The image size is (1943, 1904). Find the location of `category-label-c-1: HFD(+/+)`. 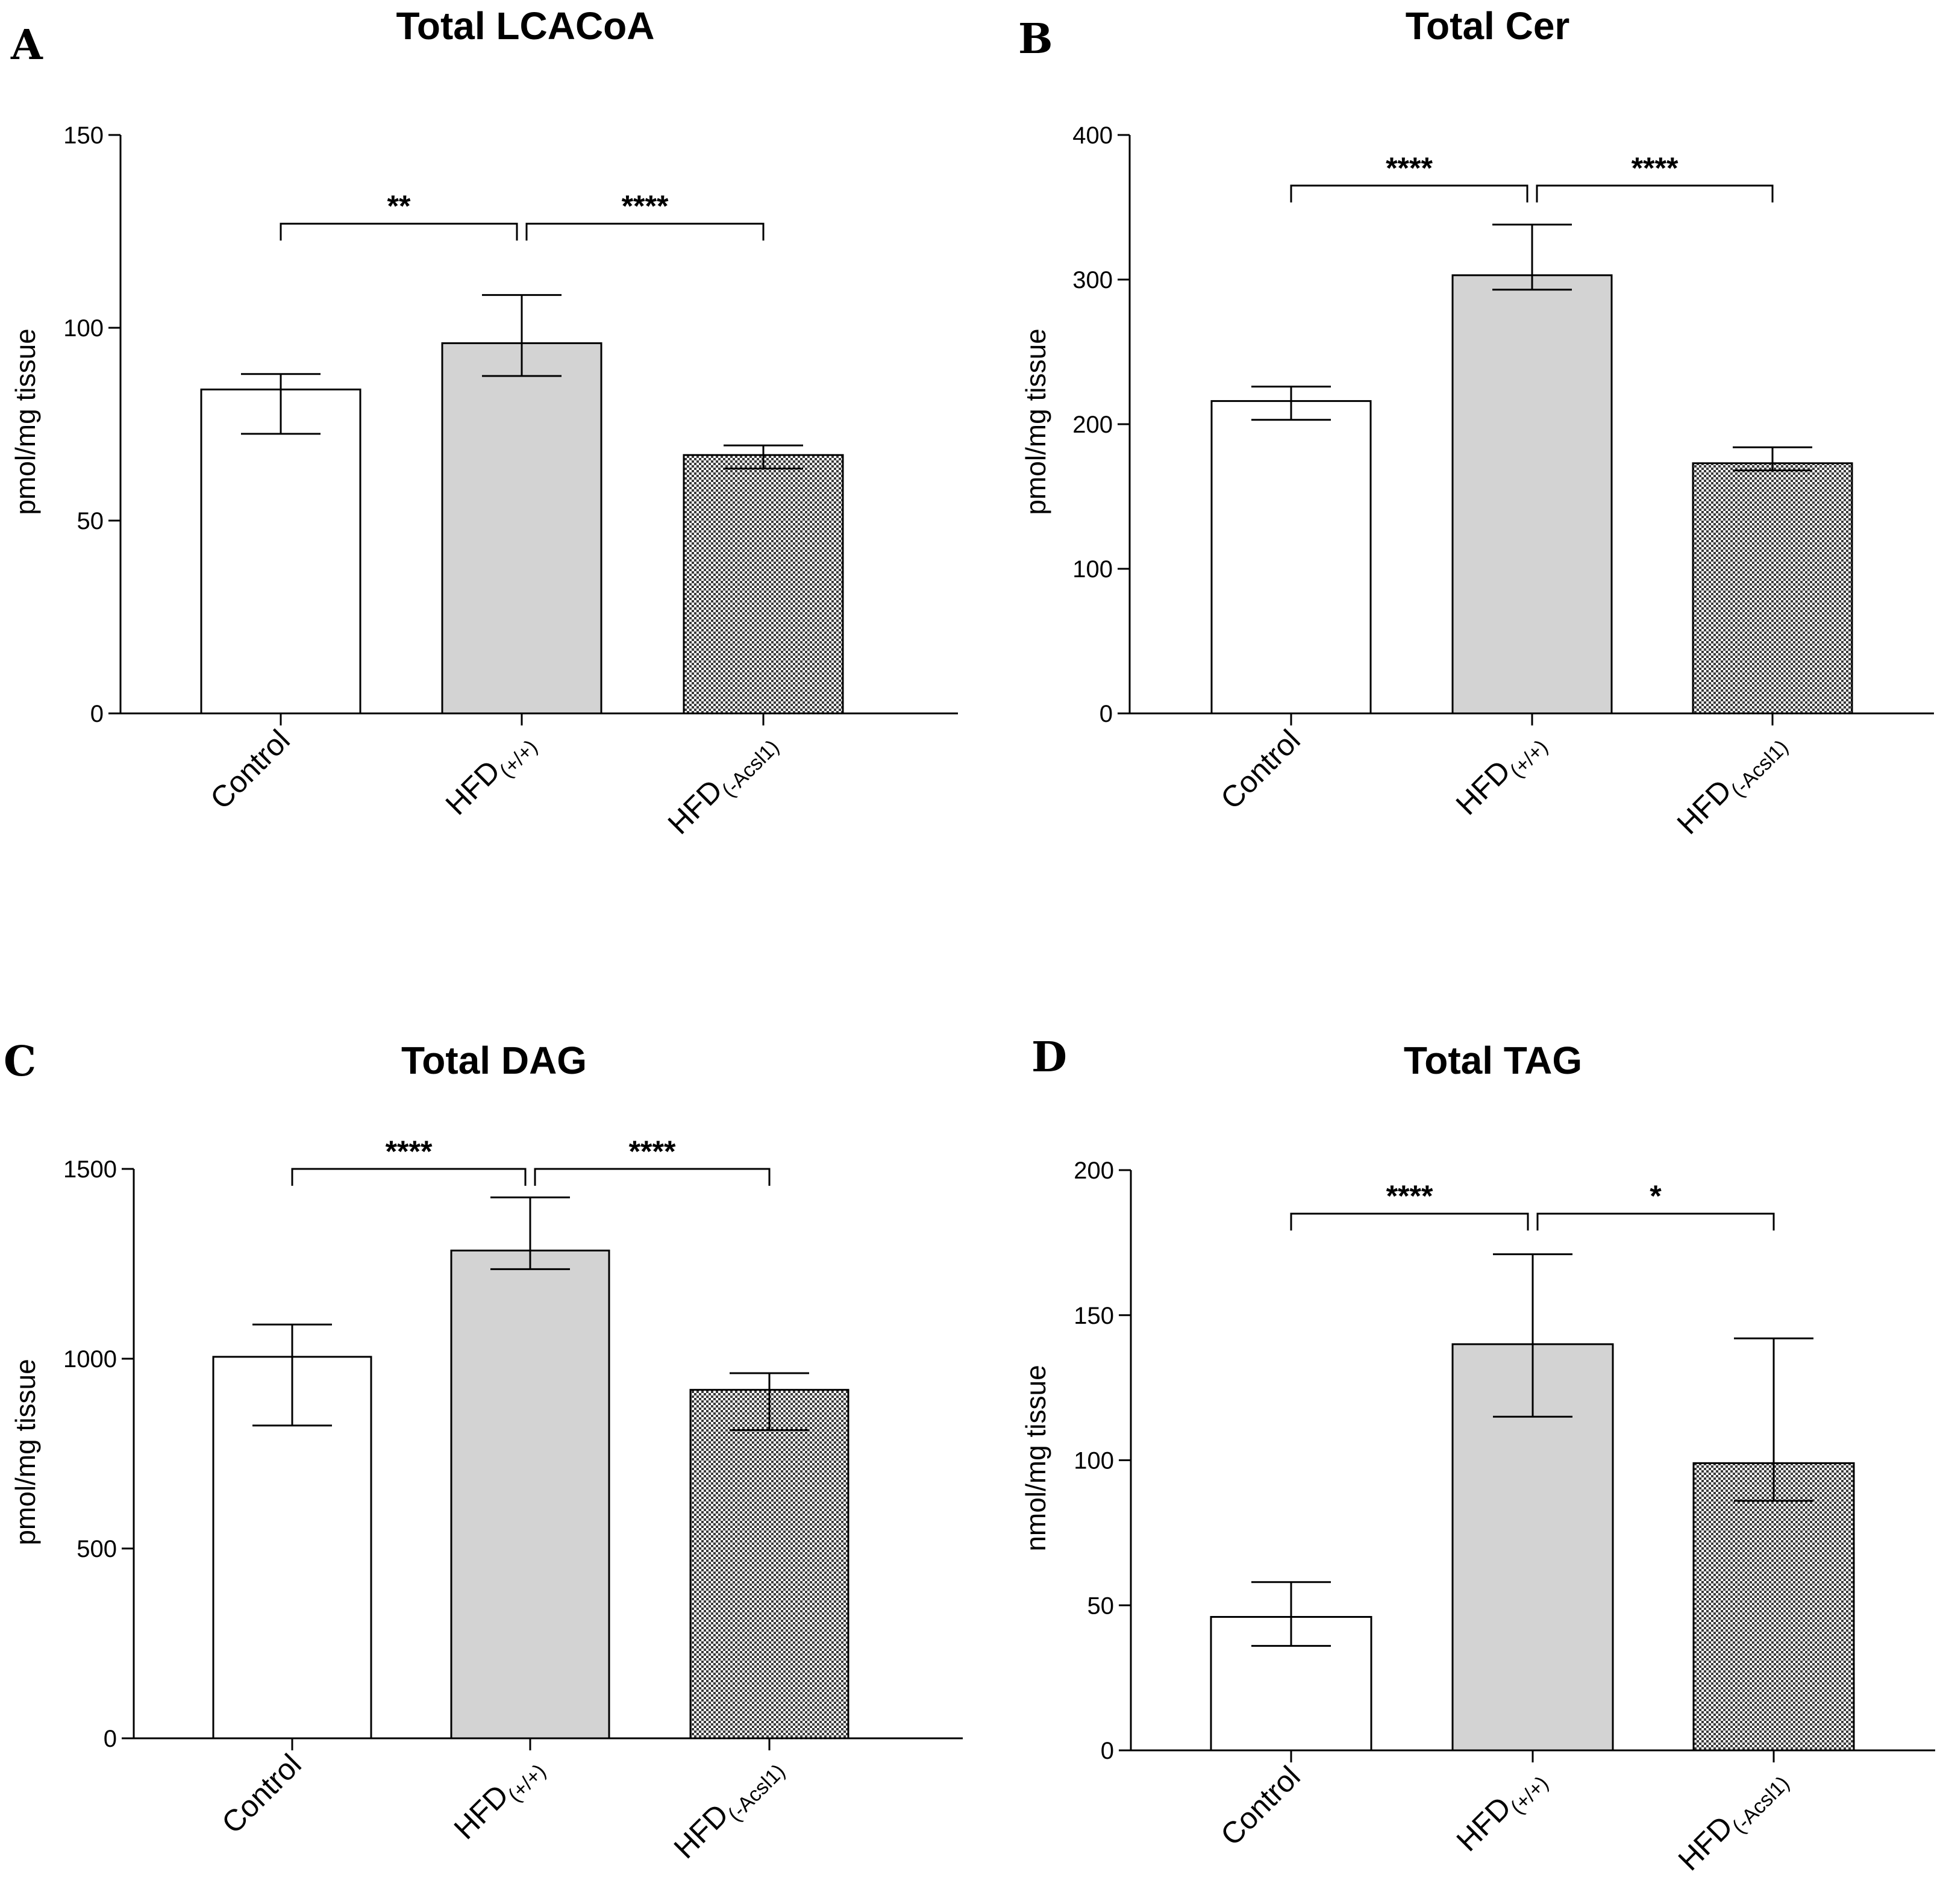

category-label-c-1: HFD(+/+) is located at coordinates (499, 1798).